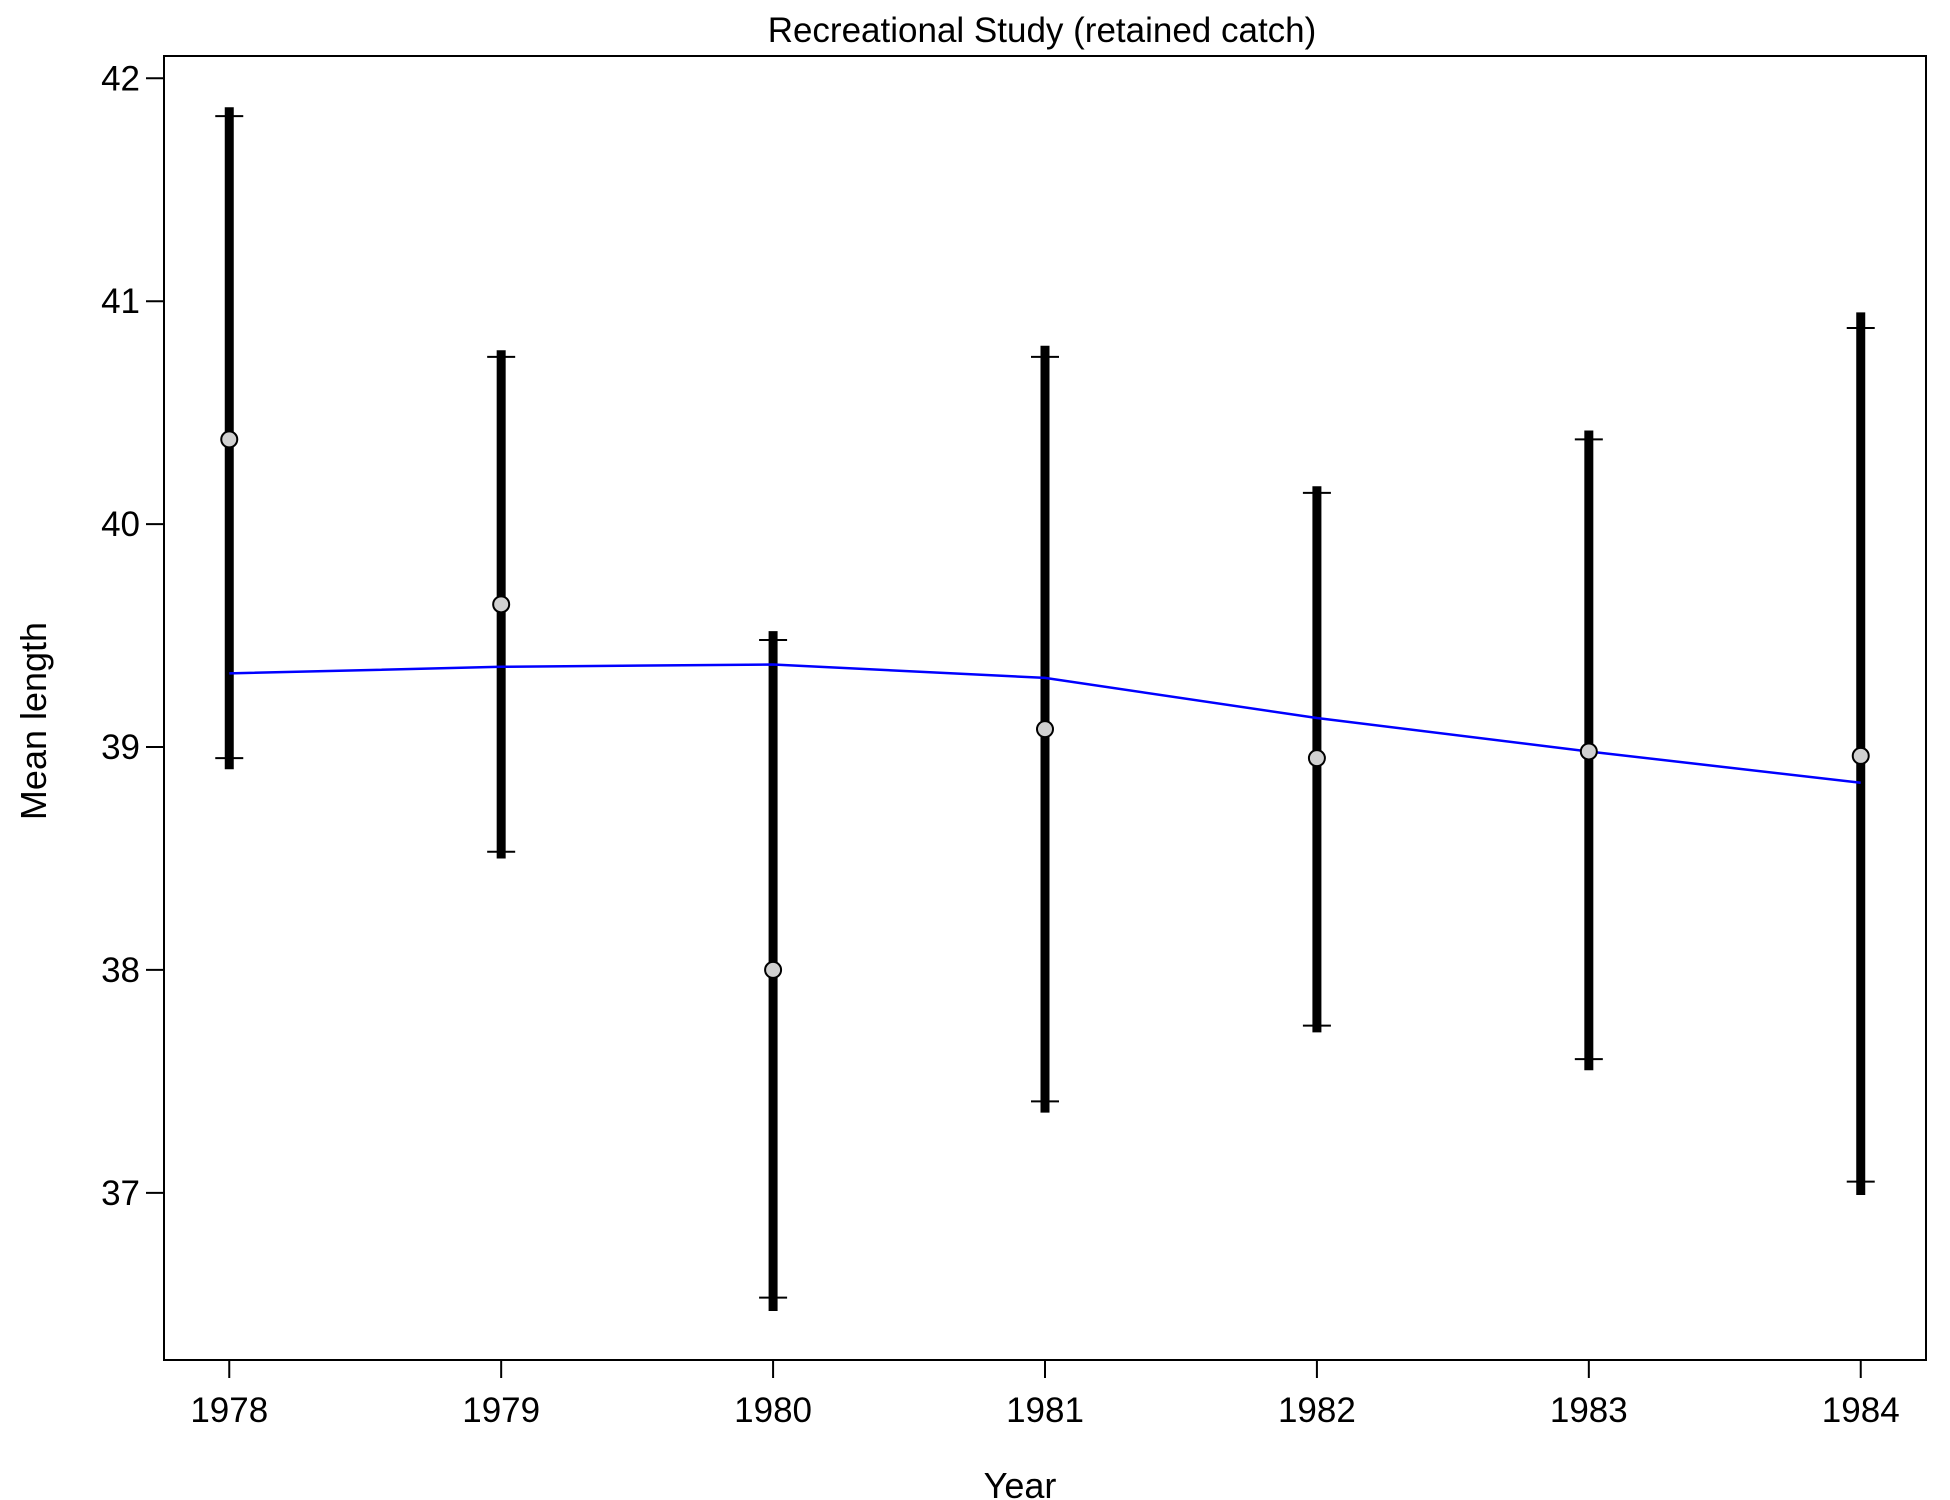  Describe the element at coordinates (1020, 1482) in the screenshot. I see `x-axis-title: Year` at that location.